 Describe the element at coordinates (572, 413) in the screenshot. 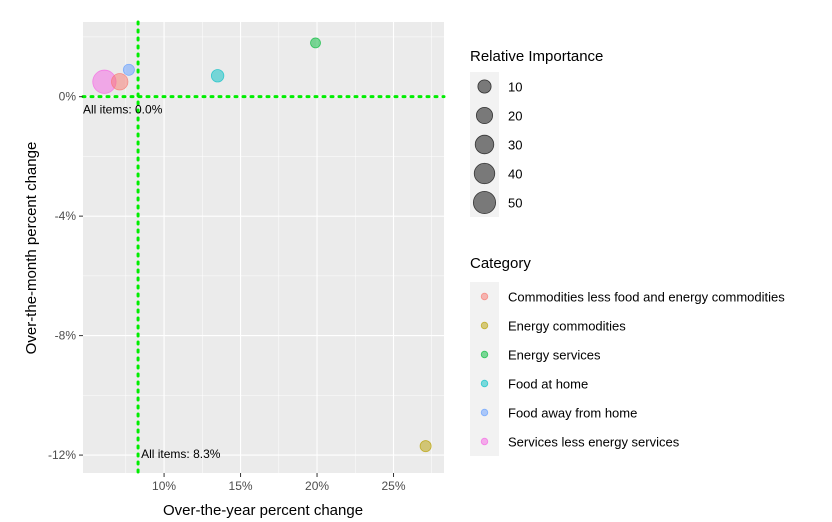

I see `color-legend-label: Food away from home` at that location.